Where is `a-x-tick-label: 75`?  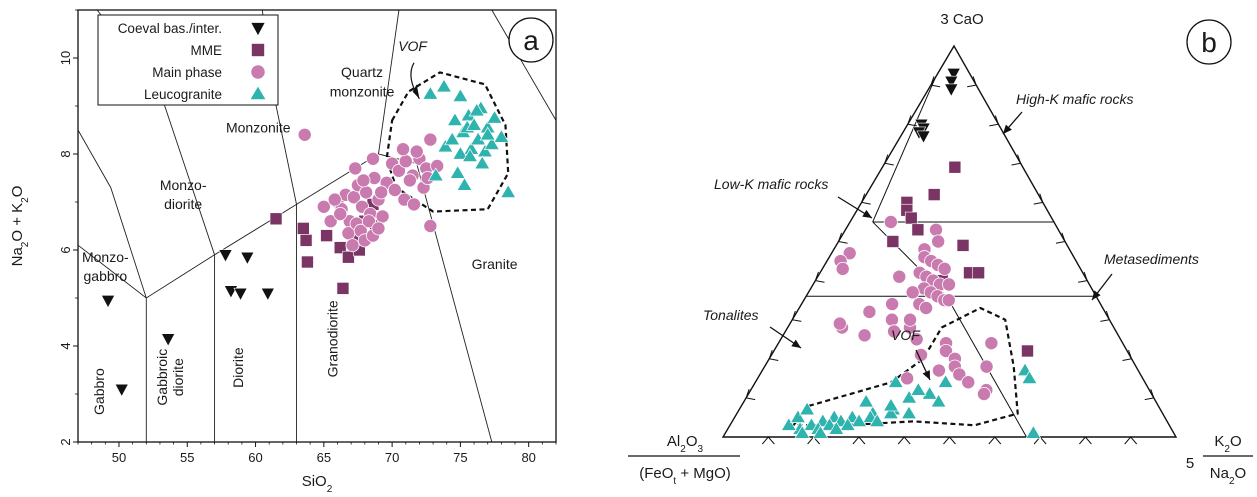 a-x-tick-label: 75 is located at coordinates (460, 457).